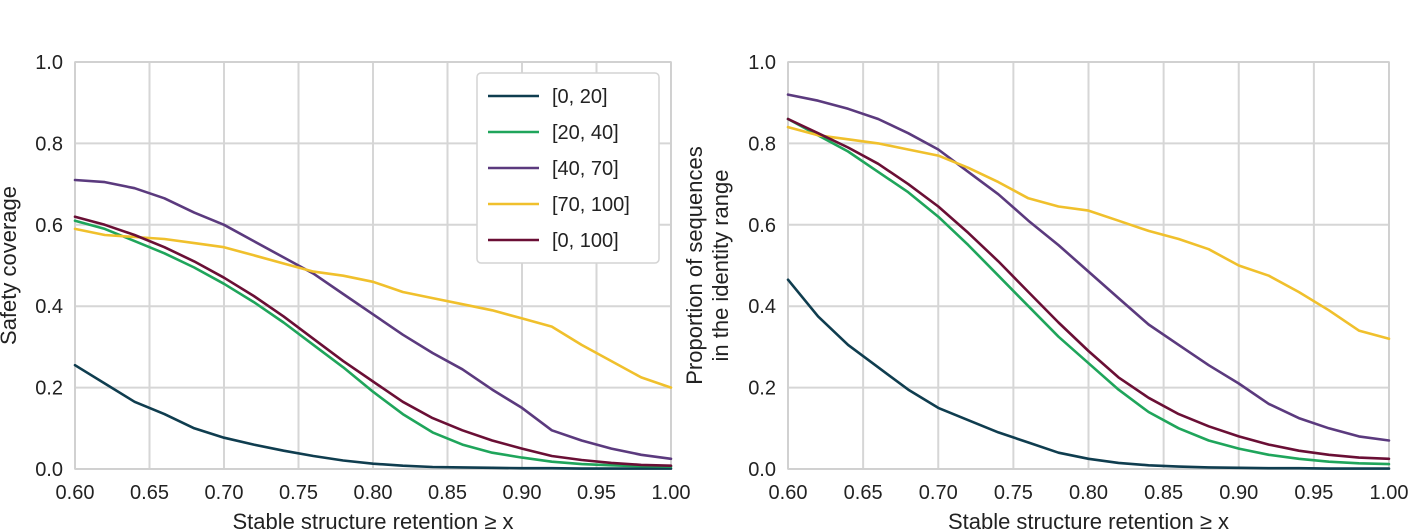  What do you see at coordinates (10, 265) in the screenshot?
I see `y-axis-label: Safety coverage` at bounding box center [10, 265].